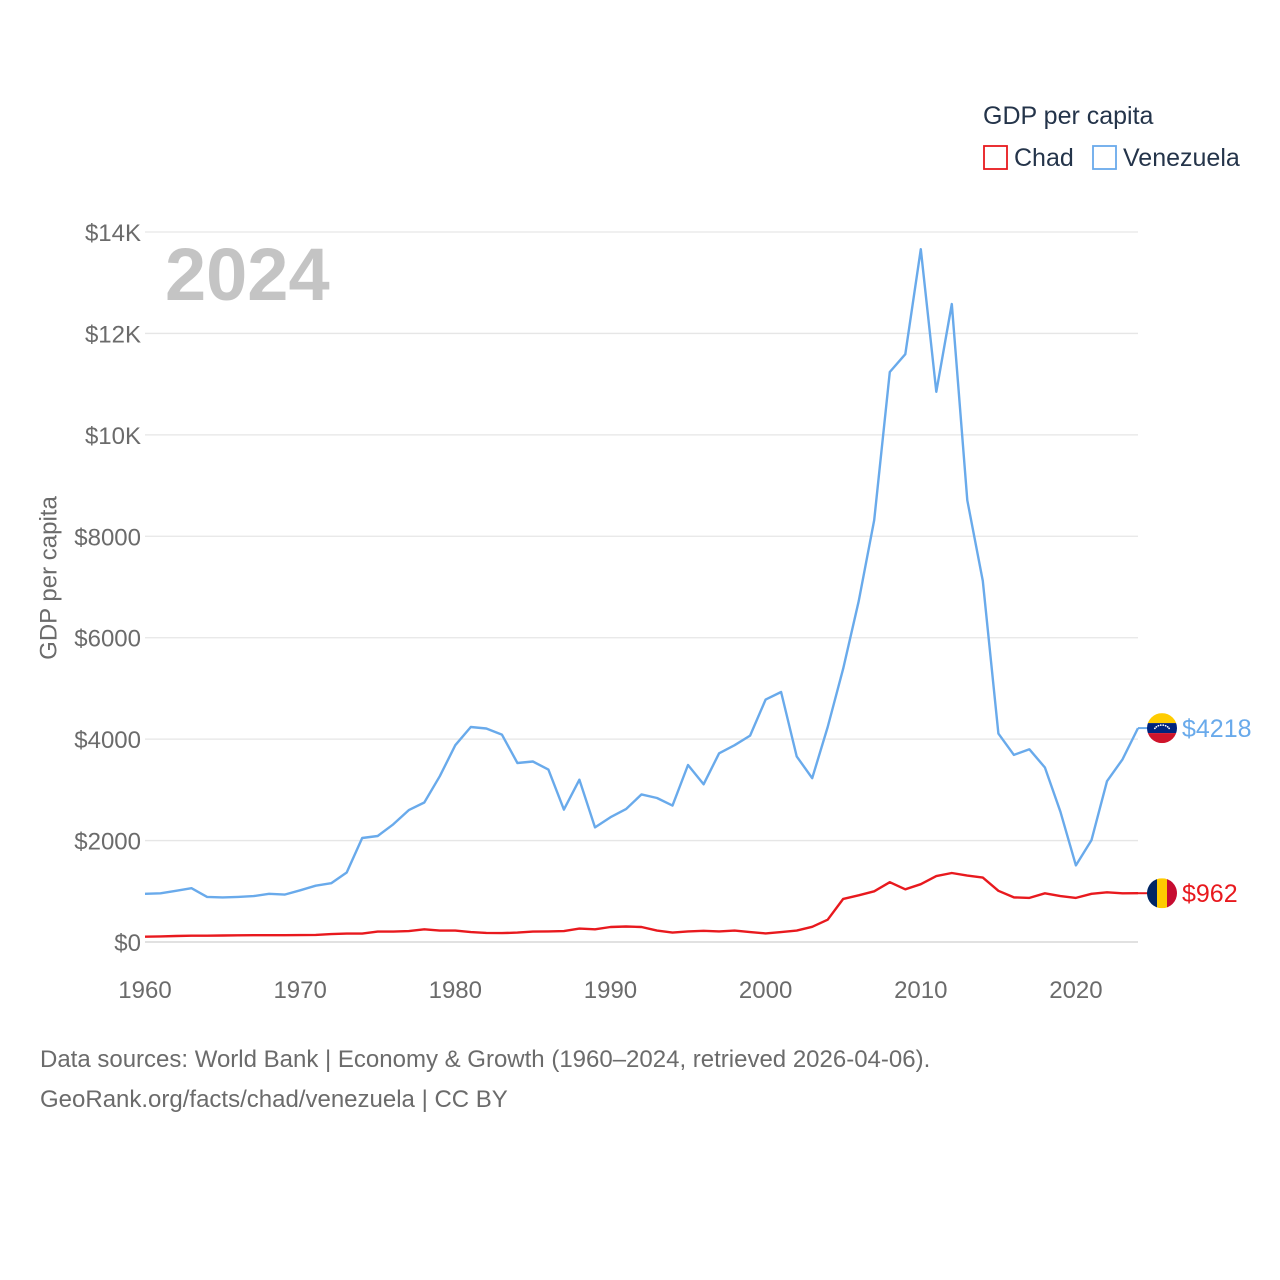 This screenshot has width=1280, height=1280. Describe the element at coordinates (113, 334) in the screenshot. I see `y-tick-label: $12K` at that location.